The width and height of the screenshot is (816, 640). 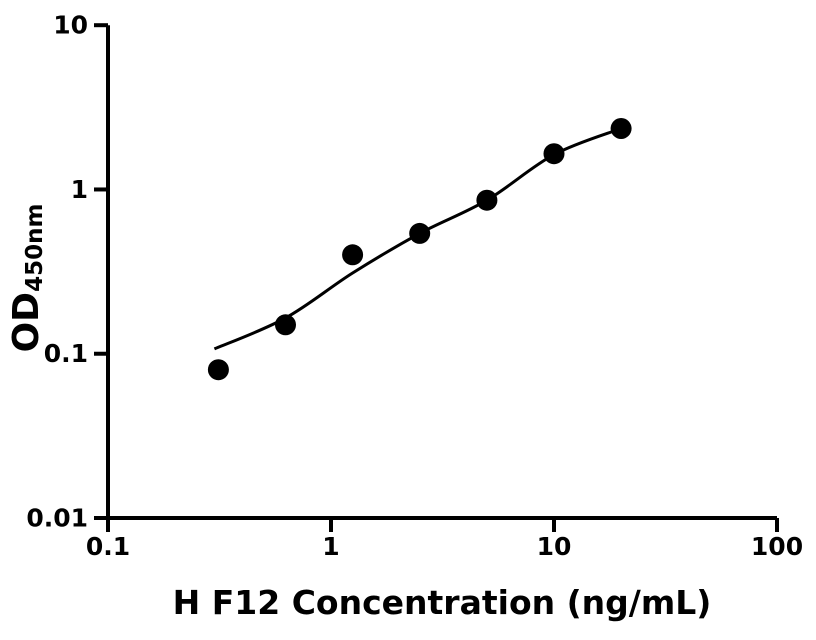 I want to click on svg-text: OD450nm, so click(x=27, y=278).